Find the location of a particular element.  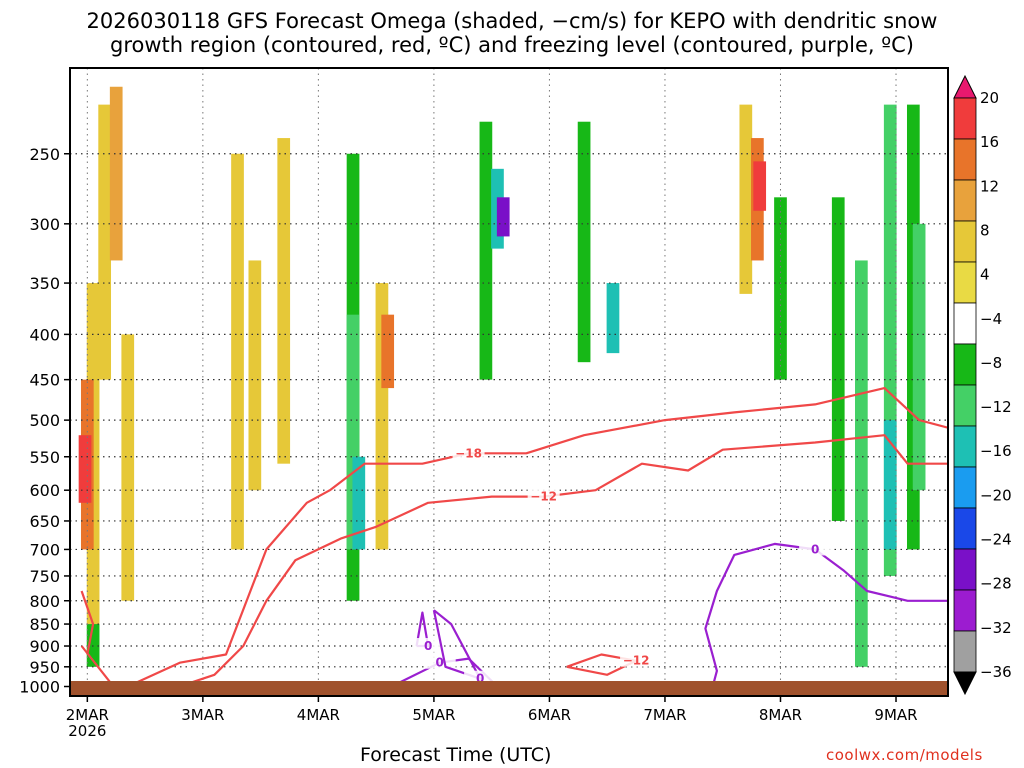

y-tick-label: 550 is located at coordinates (44, 457).